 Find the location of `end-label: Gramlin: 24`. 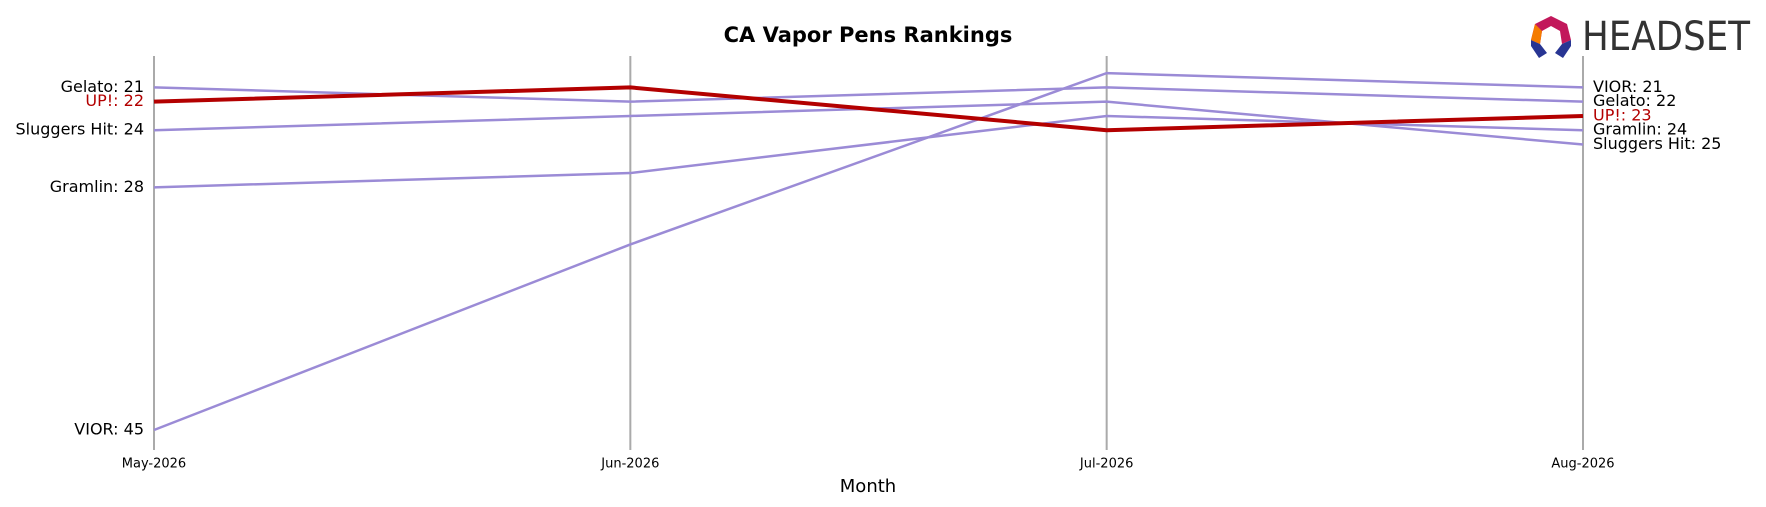

end-label: Gramlin: 24 is located at coordinates (1640, 129).